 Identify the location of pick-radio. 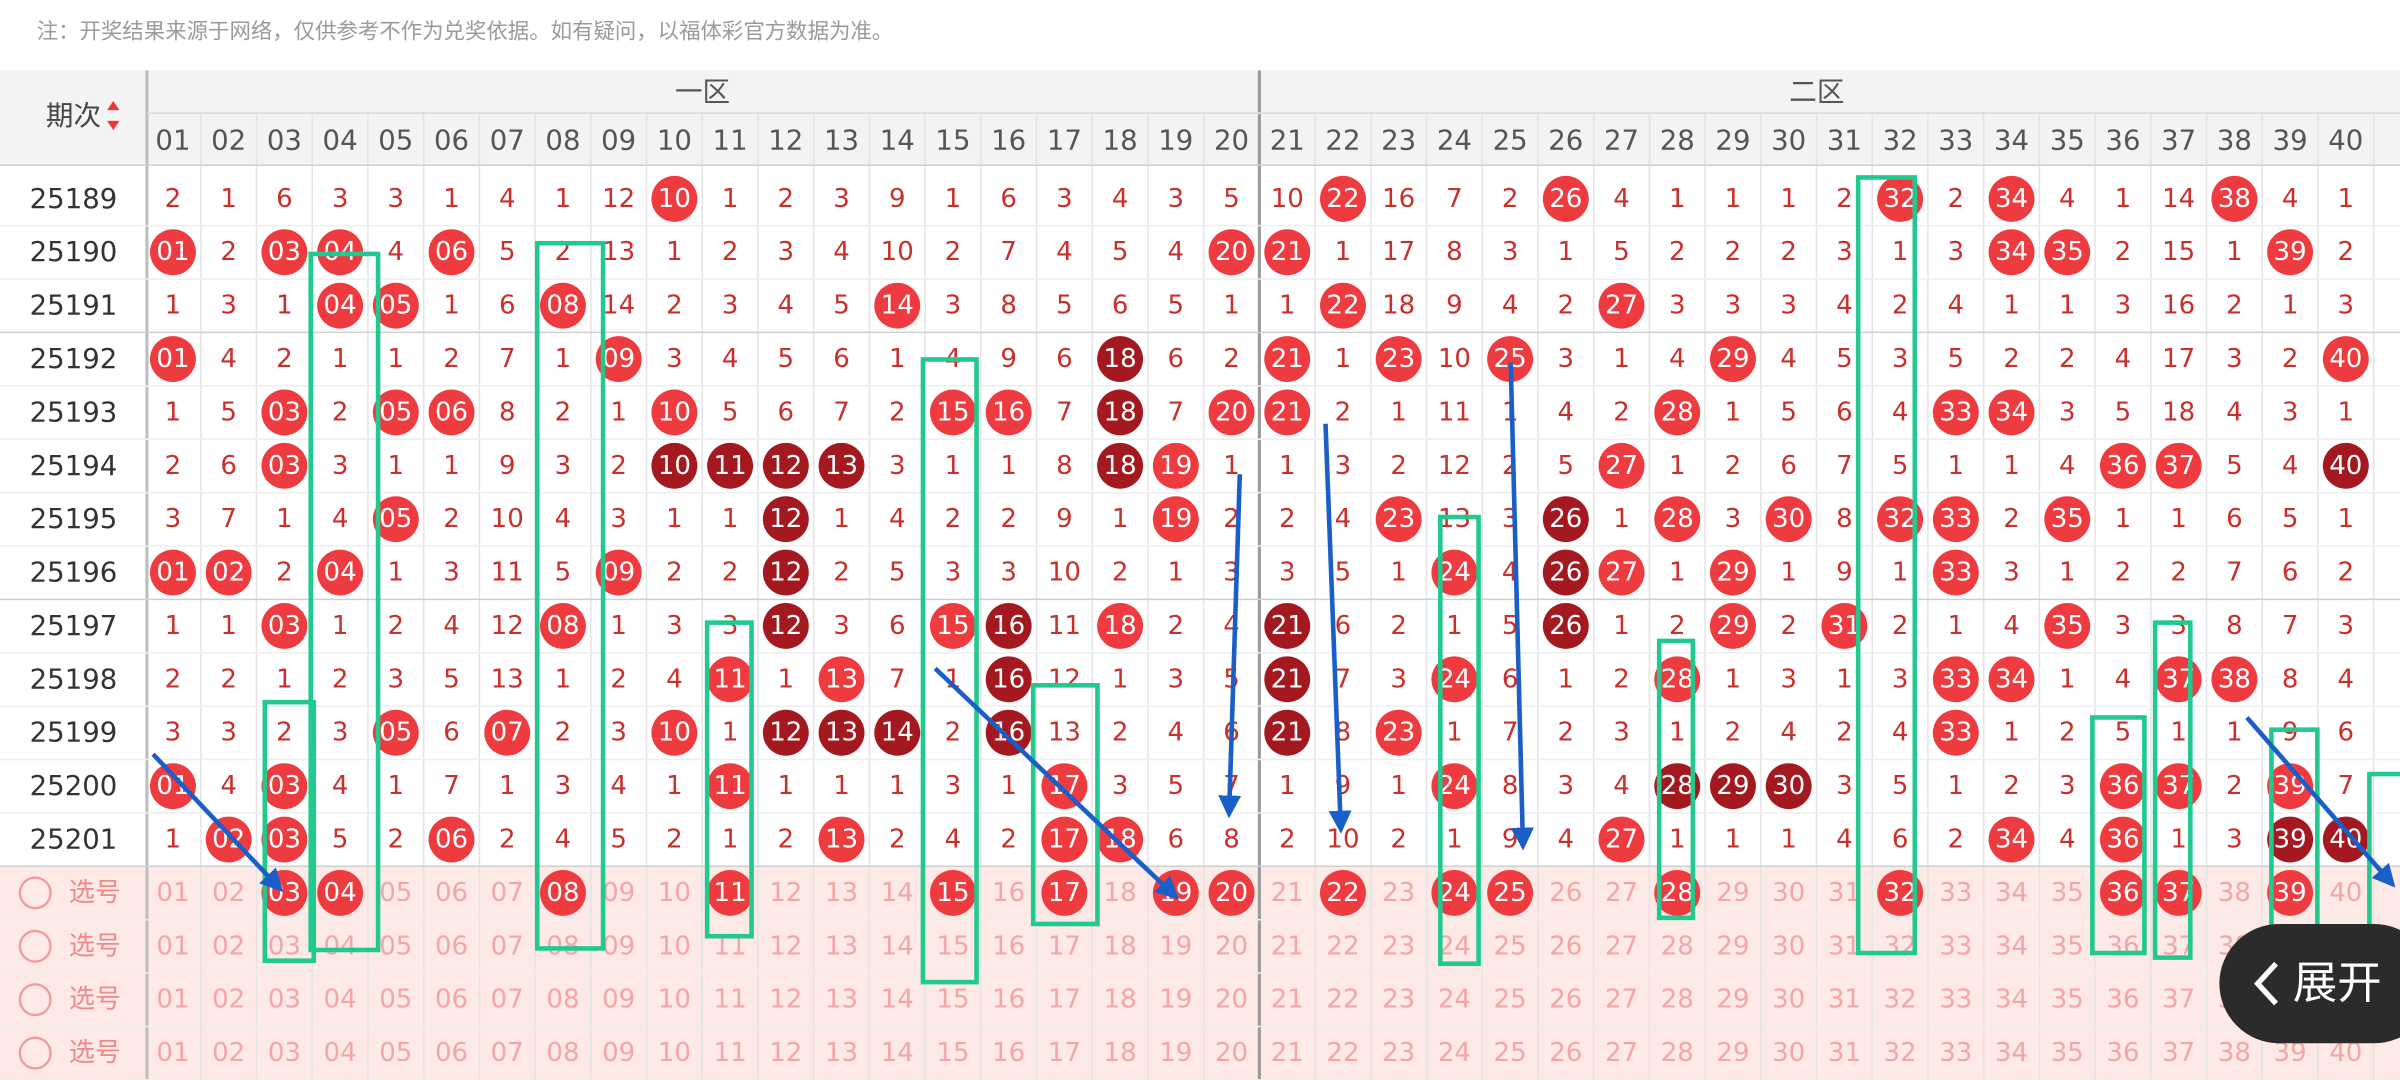
(35, 1000).